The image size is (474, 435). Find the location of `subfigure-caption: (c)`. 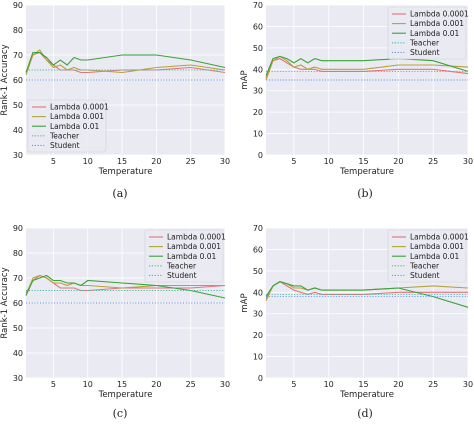

subfigure-caption: (c) is located at coordinates (120, 413).